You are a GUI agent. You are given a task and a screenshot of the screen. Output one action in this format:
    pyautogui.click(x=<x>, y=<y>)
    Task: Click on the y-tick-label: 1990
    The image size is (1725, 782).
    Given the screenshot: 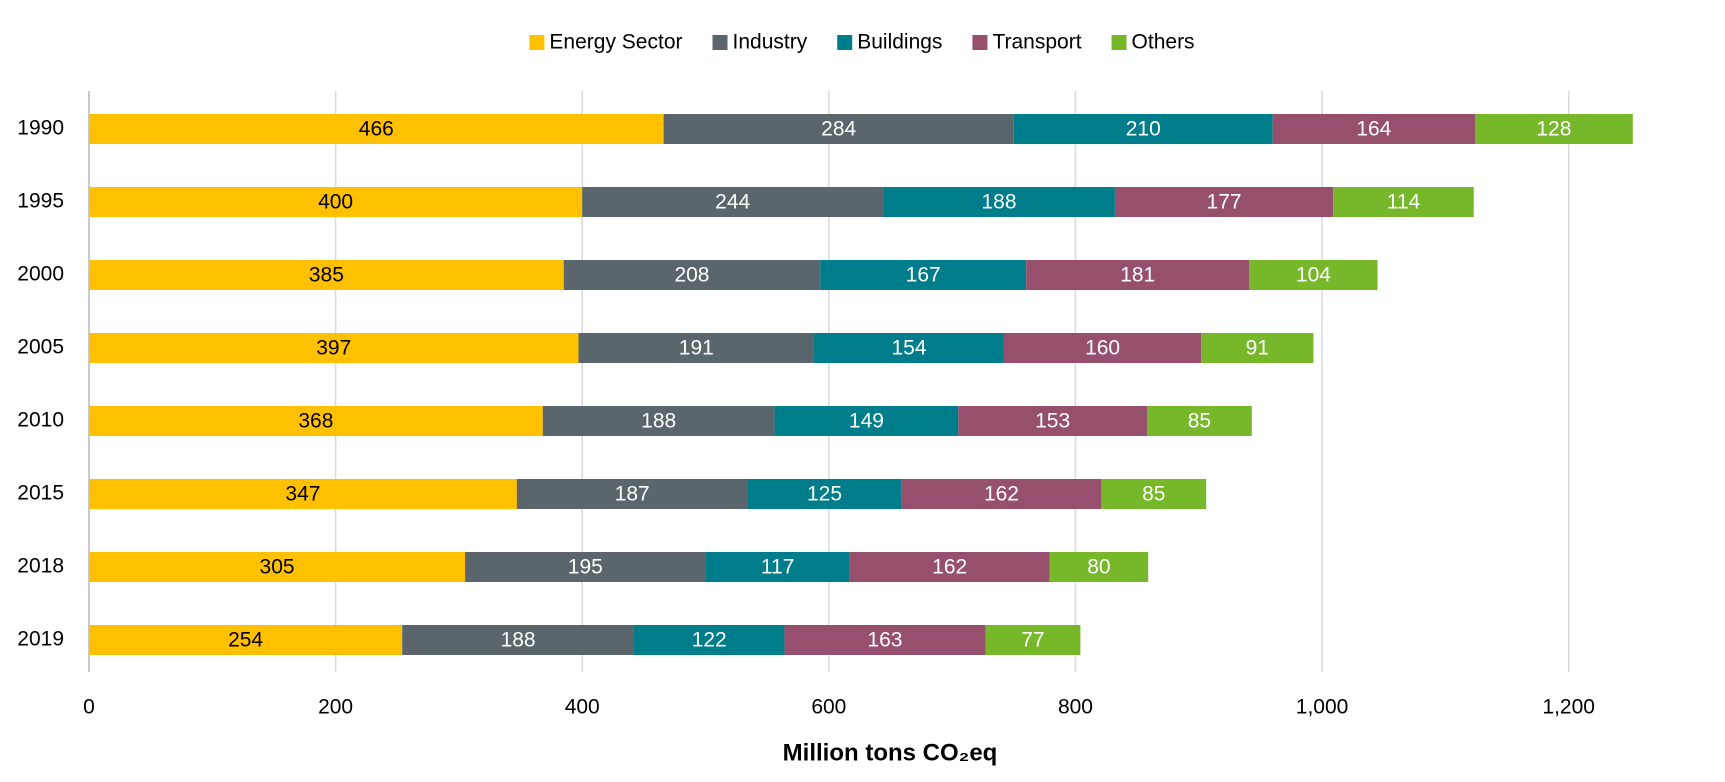 What is the action you would take?
    pyautogui.click(x=40, y=128)
    